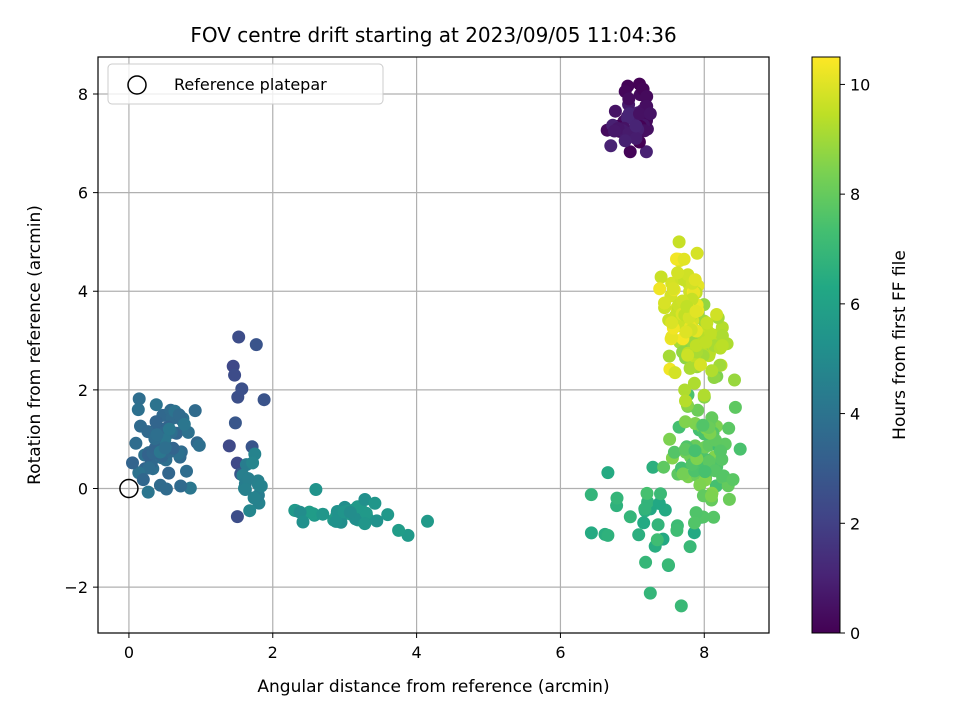 The image size is (960, 720). I want to click on legend-label: Reference platepar, so click(250, 84).